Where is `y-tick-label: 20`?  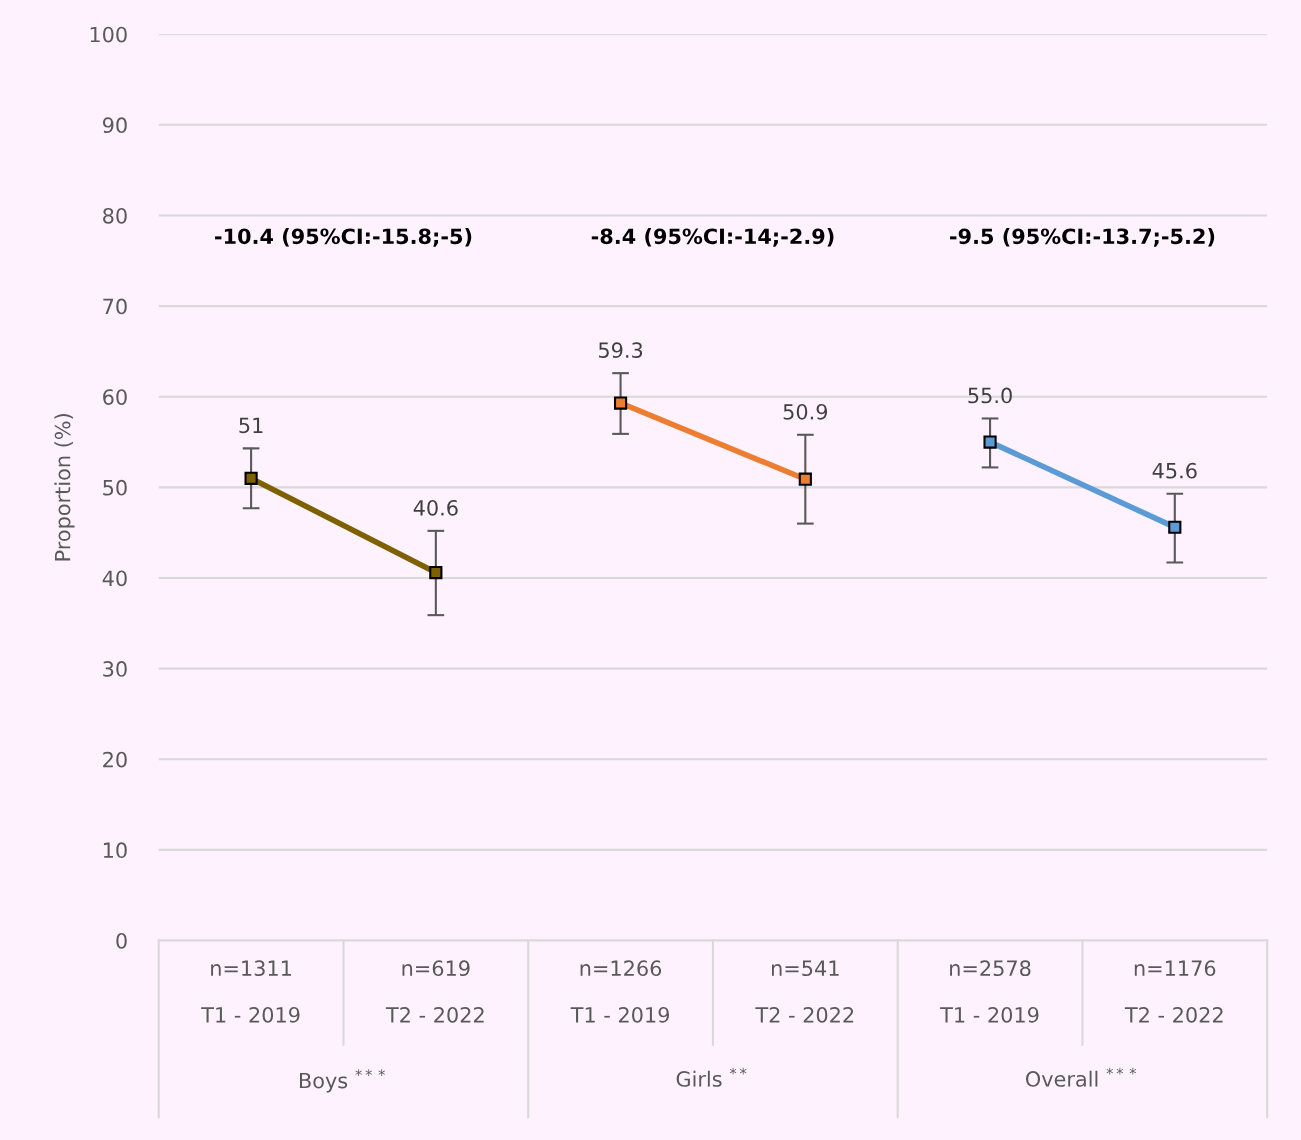
y-tick-label: 20 is located at coordinates (115, 759).